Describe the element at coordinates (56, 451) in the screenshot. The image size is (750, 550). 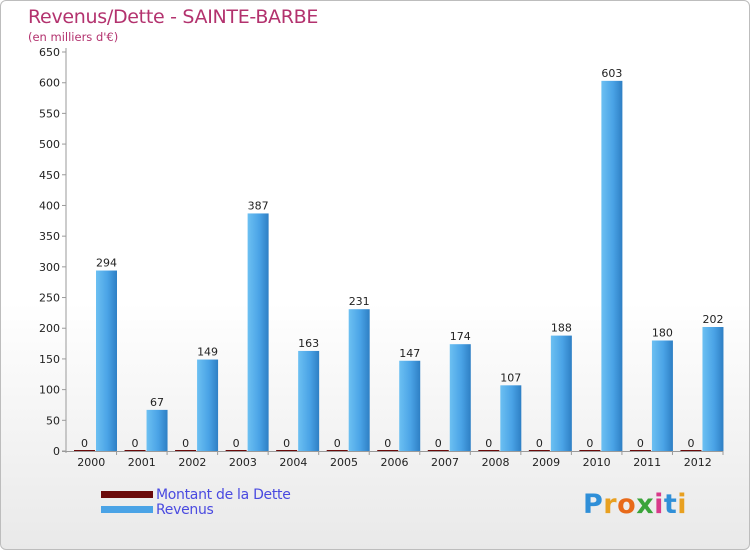
I see `y-tick-label: 0` at that location.